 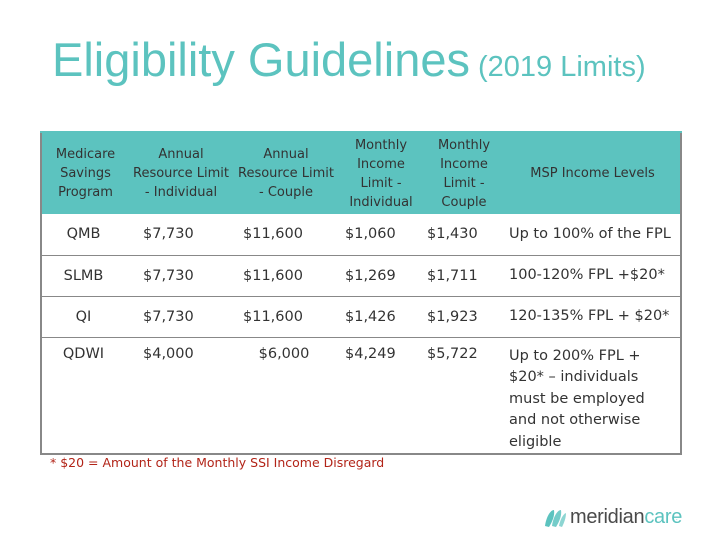 I want to click on header-resource-couple: Annual Resource Limit - Couple, so click(x=286, y=172).